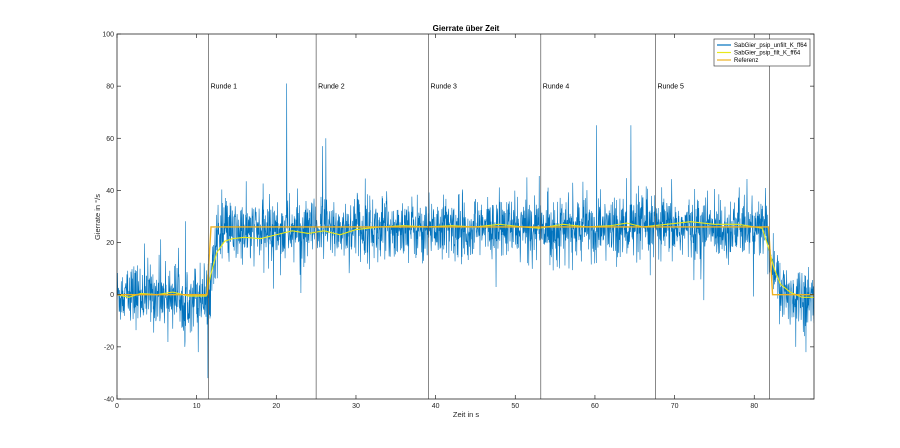 The width and height of the screenshot is (900, 448). Describe the element at coordinates (109, 400) in the screenshot. I see `y-tick-label: -40` at that location.